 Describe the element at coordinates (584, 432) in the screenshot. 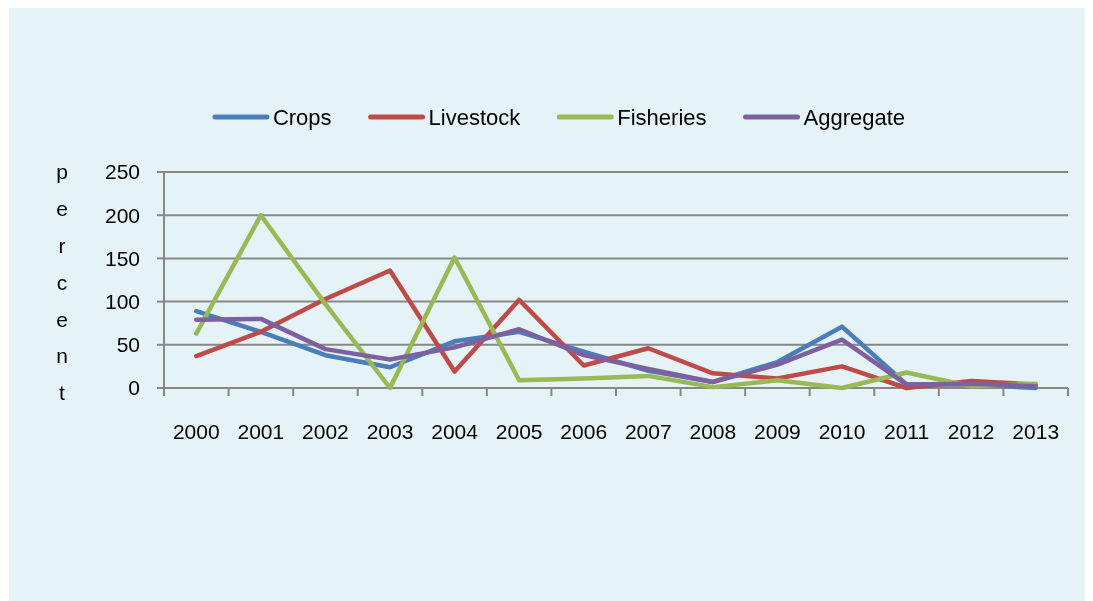

I see `x-tick-label: 2006` at that location.